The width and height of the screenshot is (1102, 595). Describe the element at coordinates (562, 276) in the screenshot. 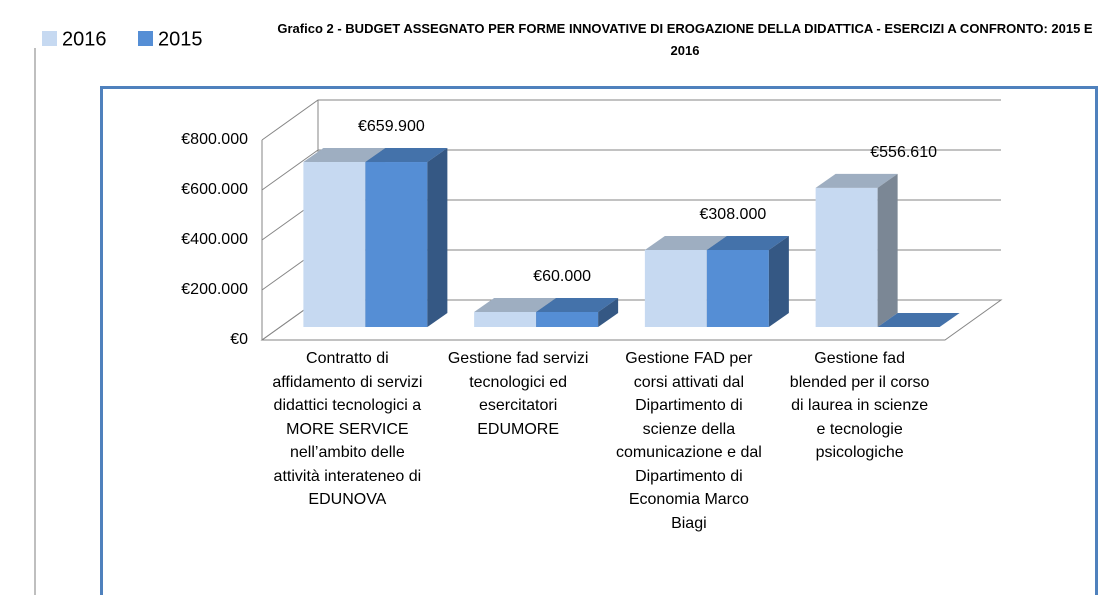

I see `data-label: €60.000` at that location.